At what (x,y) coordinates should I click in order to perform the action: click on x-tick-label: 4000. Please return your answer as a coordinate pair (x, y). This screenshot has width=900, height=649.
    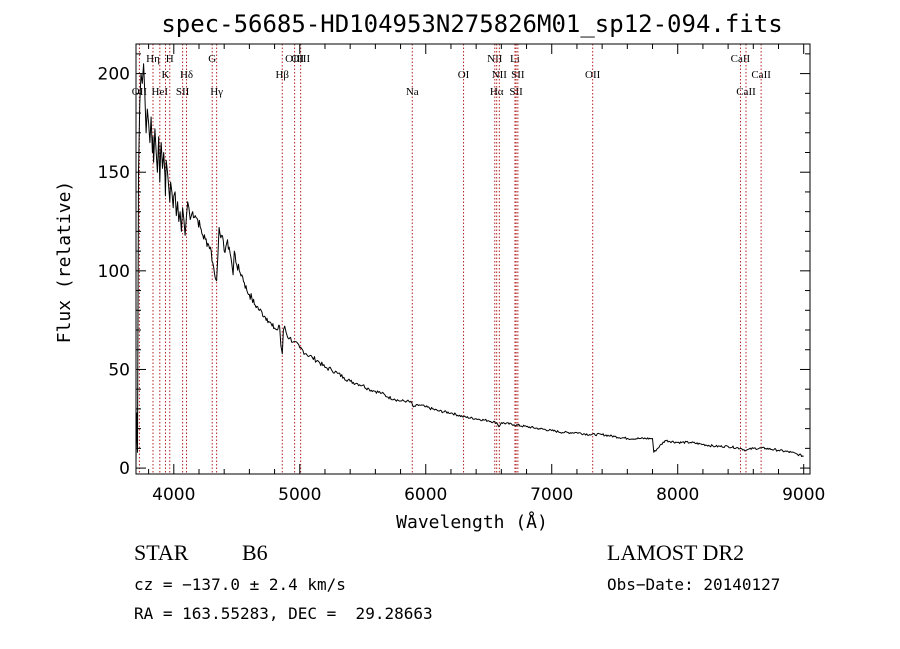
    Looking at the image, I should click on (173, 495).